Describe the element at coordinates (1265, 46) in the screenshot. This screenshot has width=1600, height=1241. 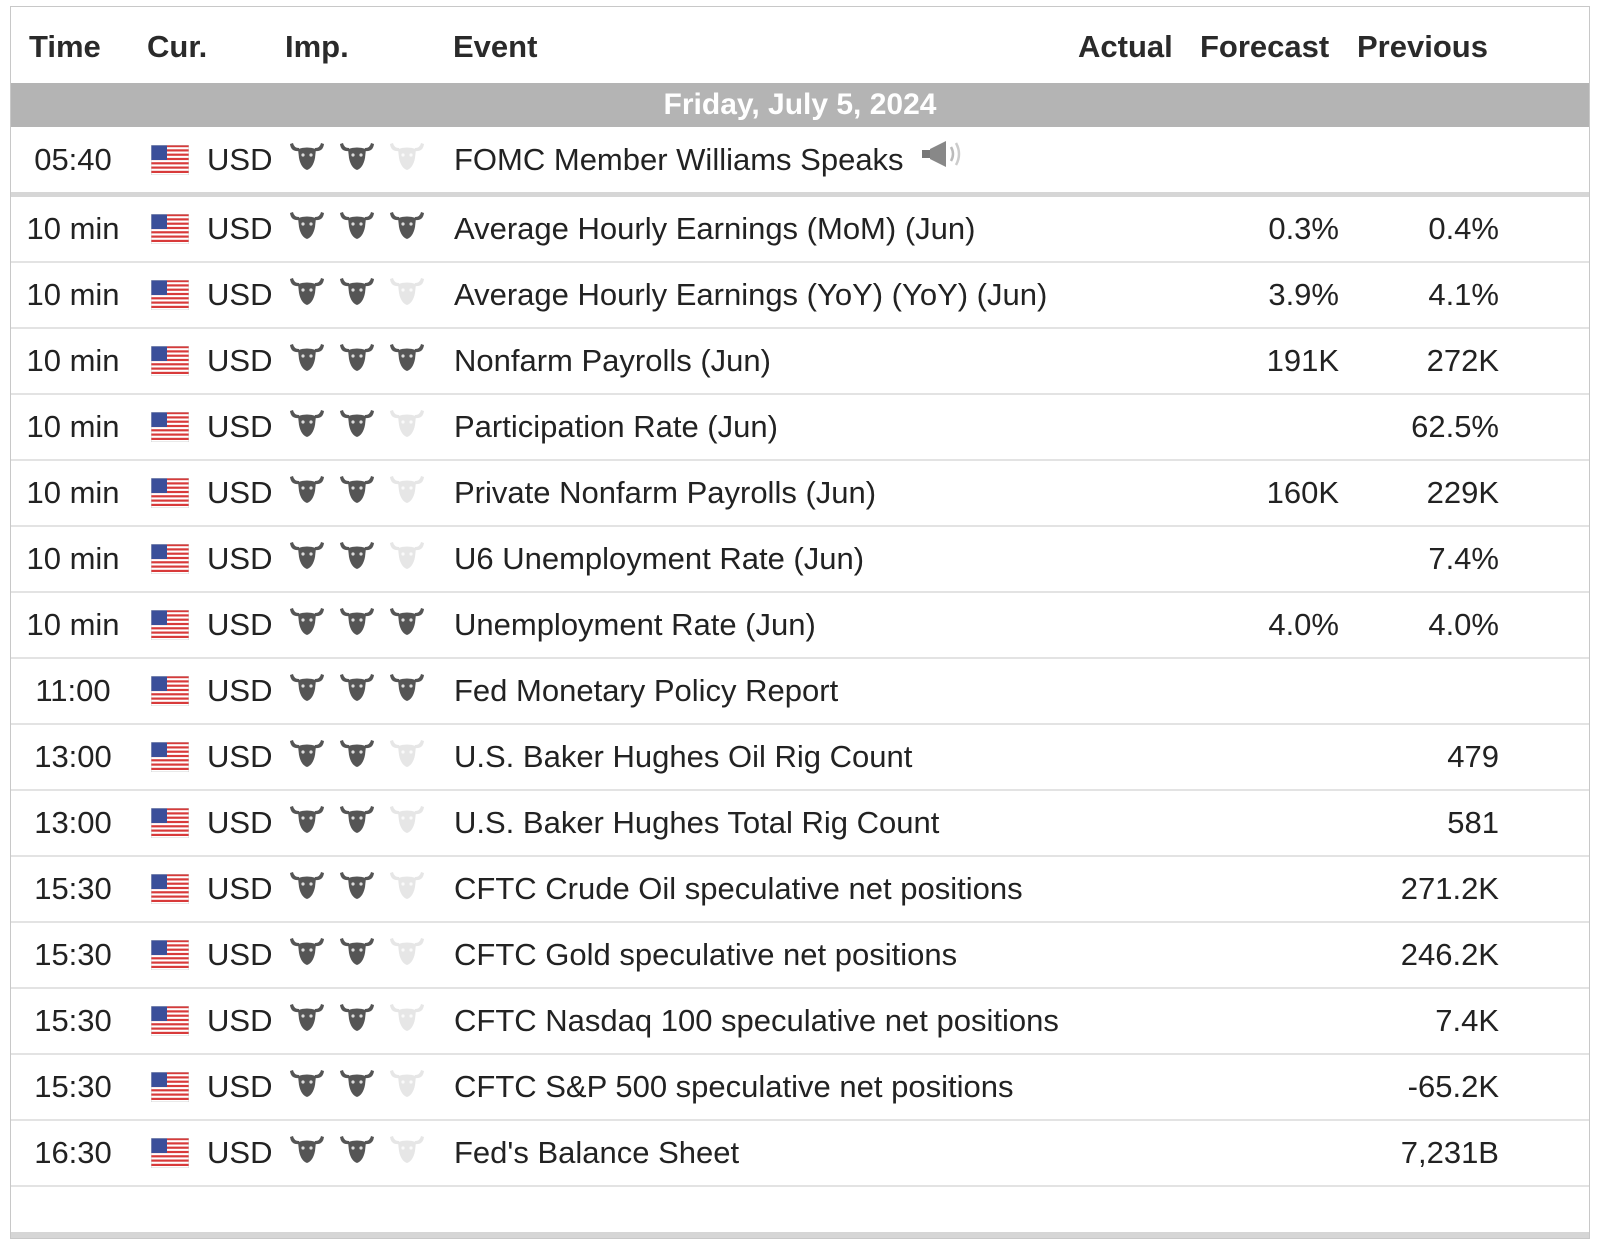
I see `header-forecast: Forecast` at that location.